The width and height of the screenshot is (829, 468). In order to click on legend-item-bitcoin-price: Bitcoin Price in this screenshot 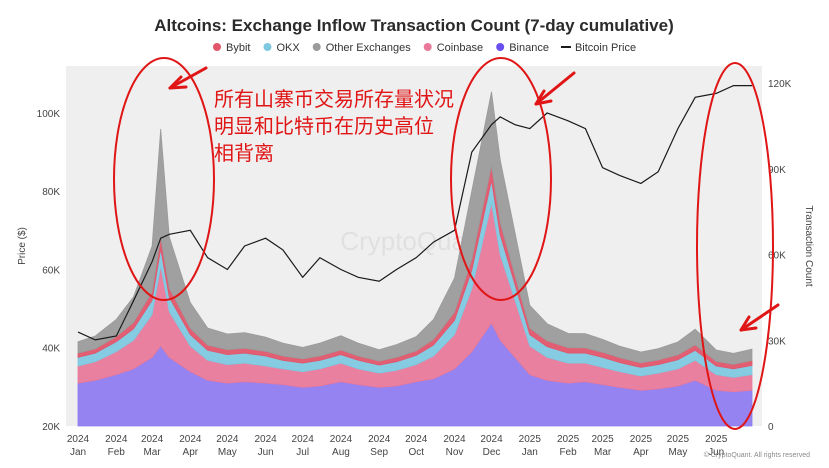, I will do `click(598, 48)`.